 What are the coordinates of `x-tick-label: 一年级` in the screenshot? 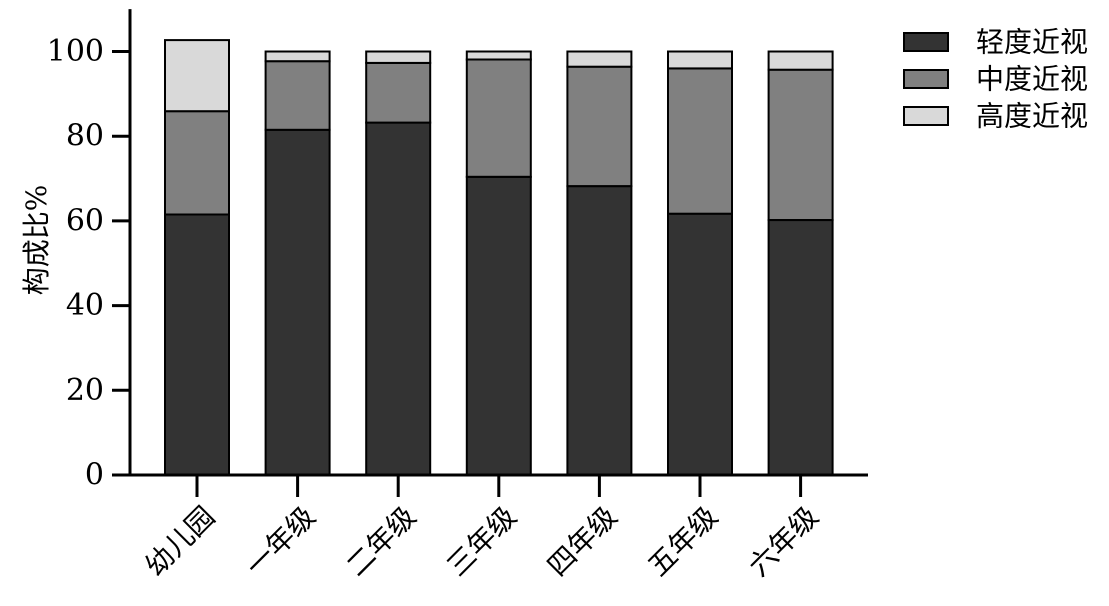 It's located at (280, 541).